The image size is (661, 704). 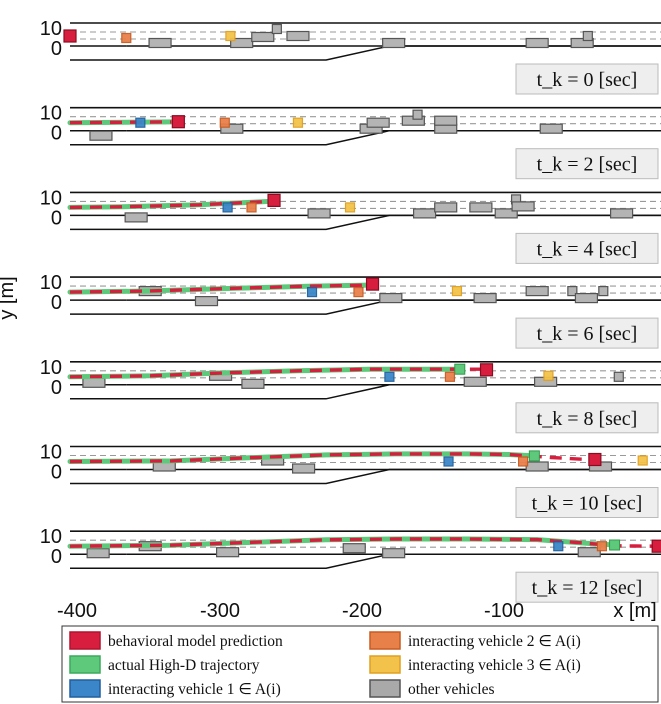 What do you see at coordinates (494, 665) in the screenshot?
I see `legend-label-vehicle3: interacting vehicle 3 ∈ A(i)` at bounding box center [494, 665].